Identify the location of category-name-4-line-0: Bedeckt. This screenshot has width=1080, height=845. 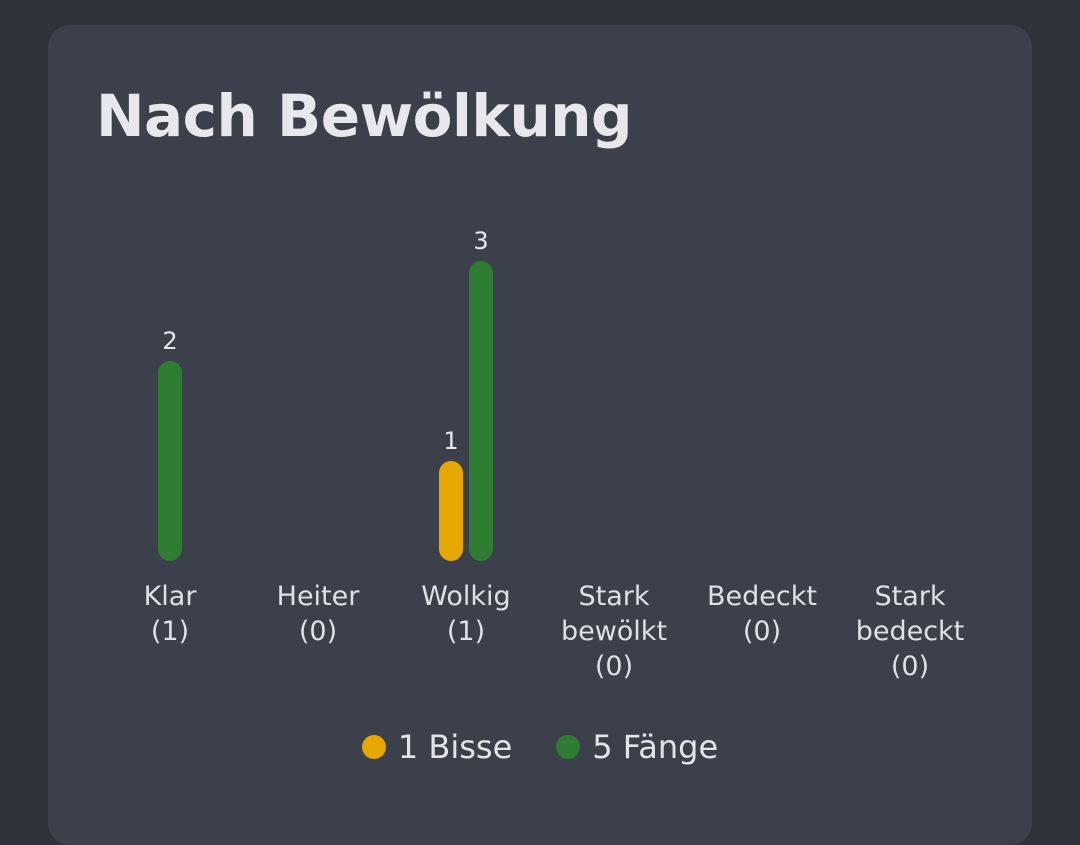
(762, 596).